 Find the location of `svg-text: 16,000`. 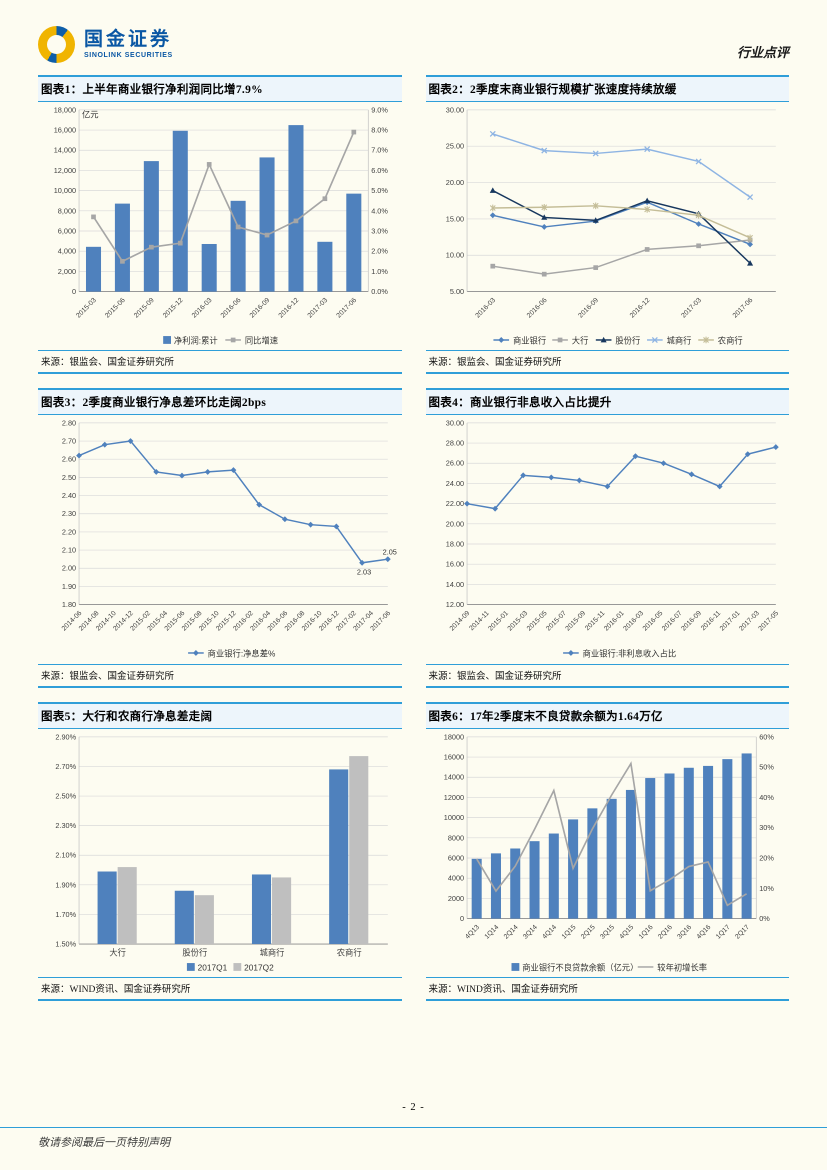

svg-text: 16,000 is located at coordinates (65, 129).